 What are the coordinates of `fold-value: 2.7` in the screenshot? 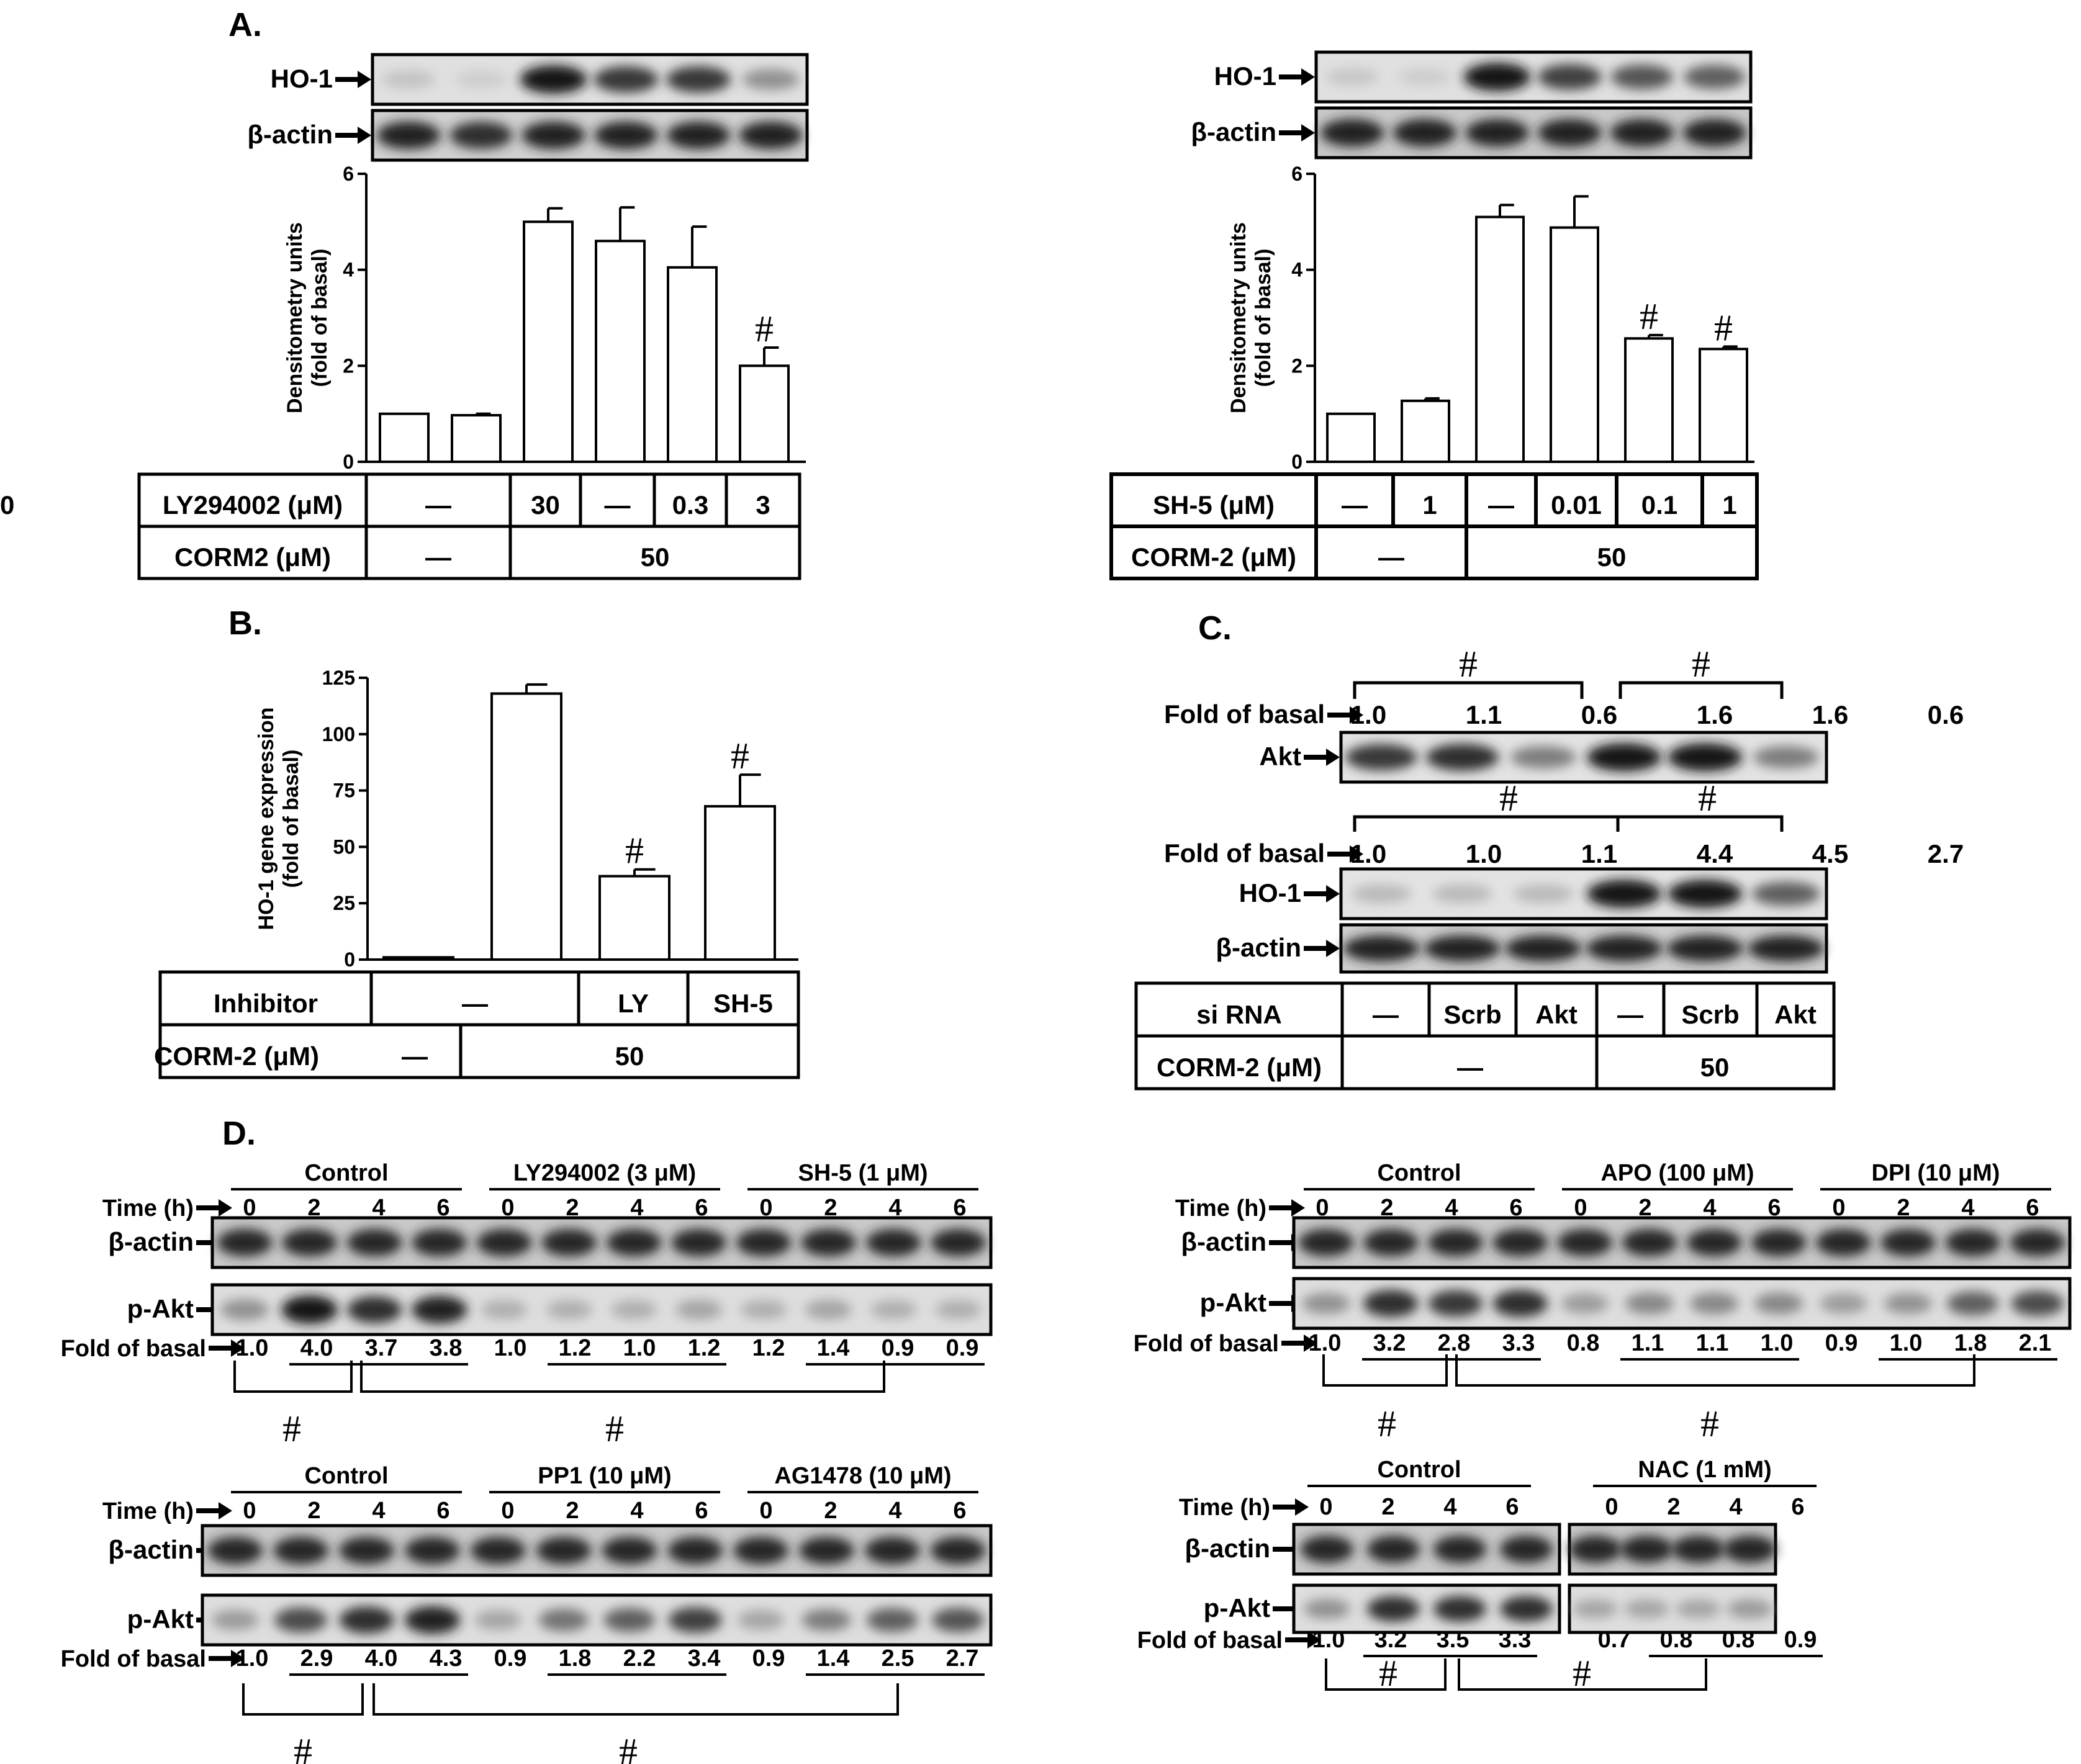 It's located at (1946, 854).